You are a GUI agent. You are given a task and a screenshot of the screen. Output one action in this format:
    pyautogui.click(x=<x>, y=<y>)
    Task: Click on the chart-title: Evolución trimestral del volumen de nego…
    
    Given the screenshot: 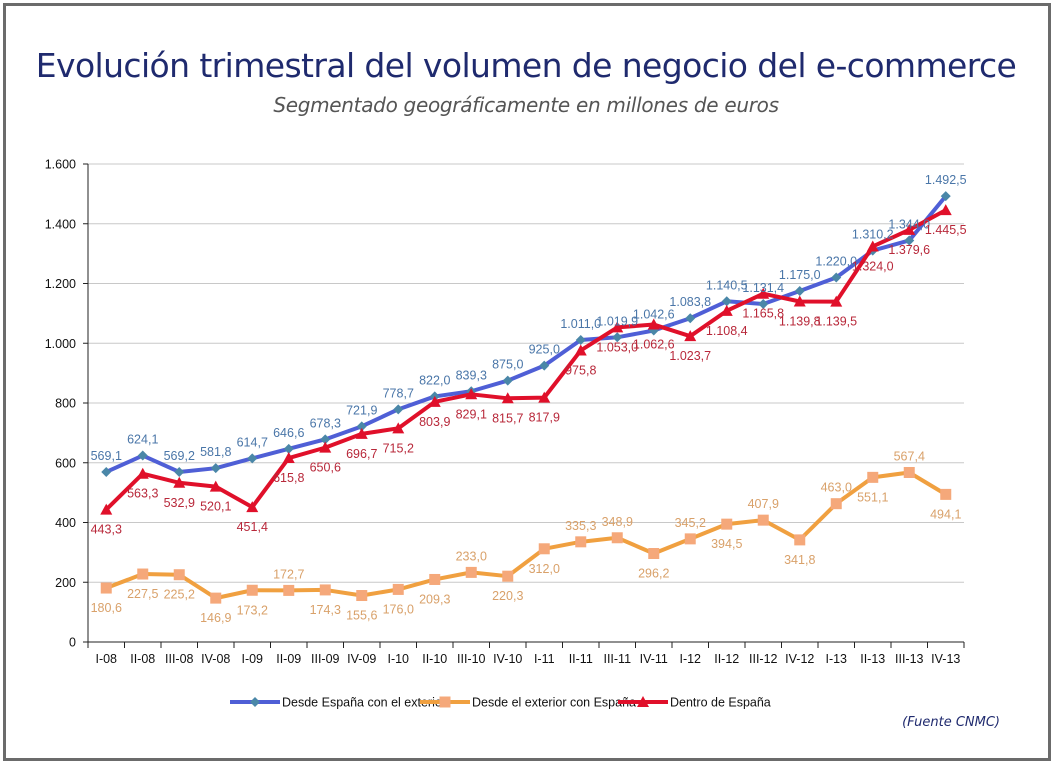 What is the action you would take?
    pyautogui.click(x=526, y=65)
    